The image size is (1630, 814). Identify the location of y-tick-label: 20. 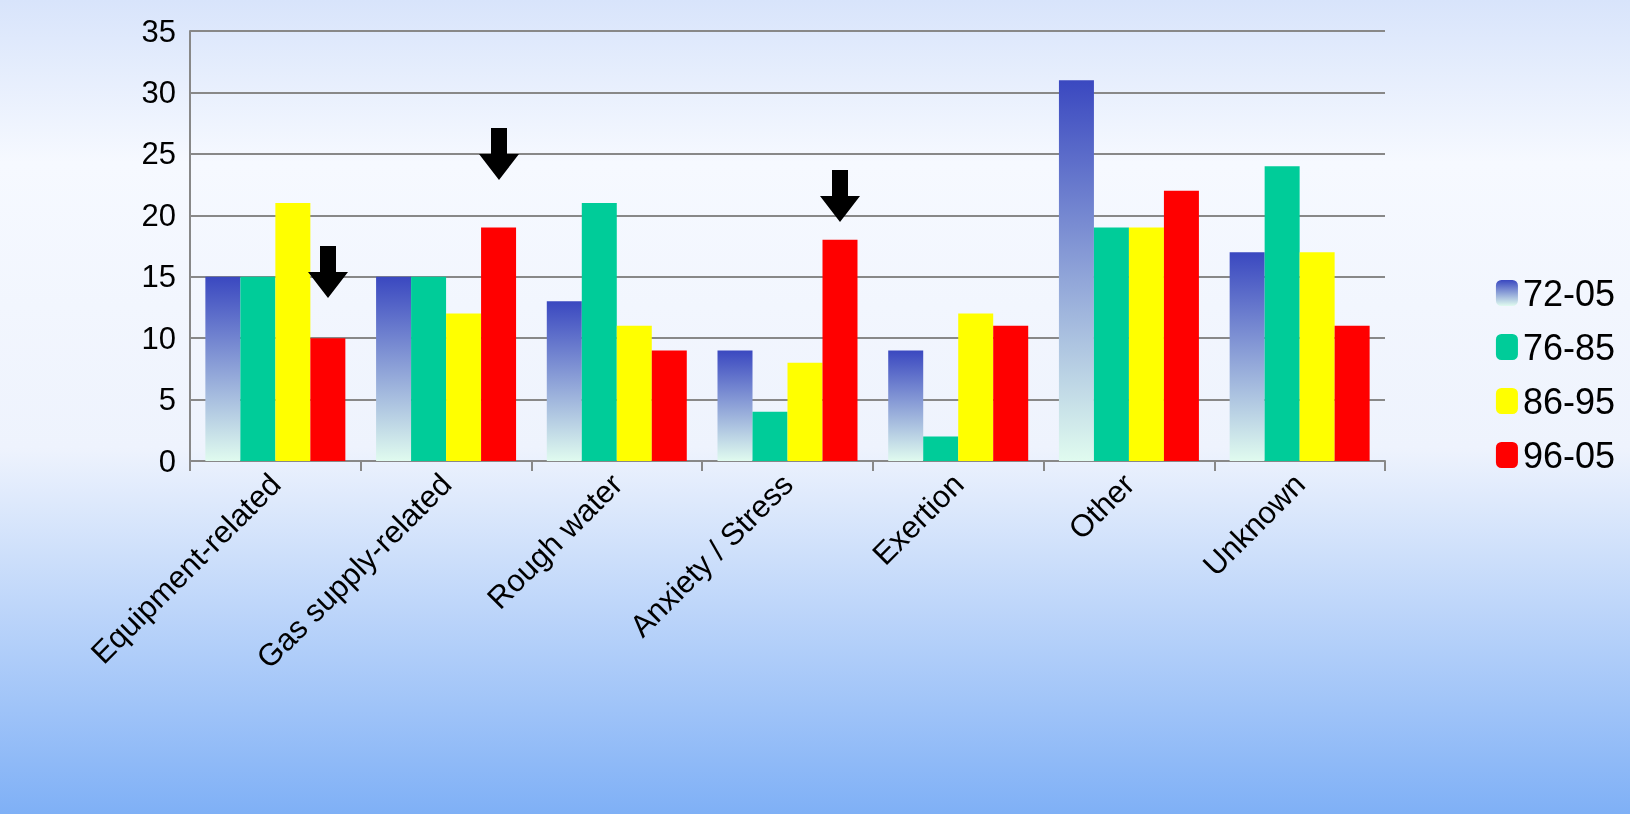
(158, 215).